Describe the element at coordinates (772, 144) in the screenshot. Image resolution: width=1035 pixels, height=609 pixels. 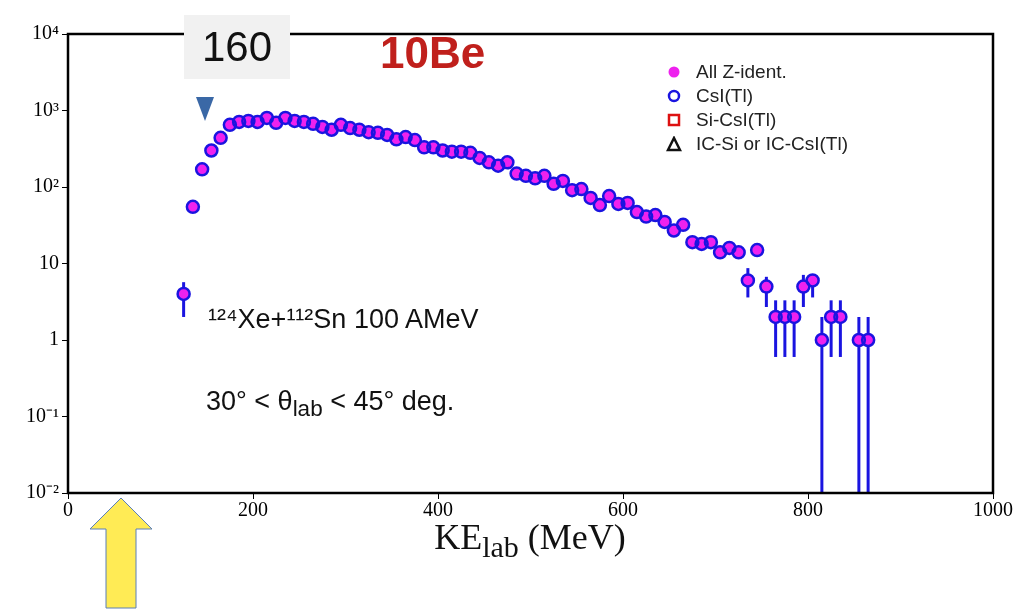
I see `legend-label: IC-Si or IC-CsI(Tl)` at that location.